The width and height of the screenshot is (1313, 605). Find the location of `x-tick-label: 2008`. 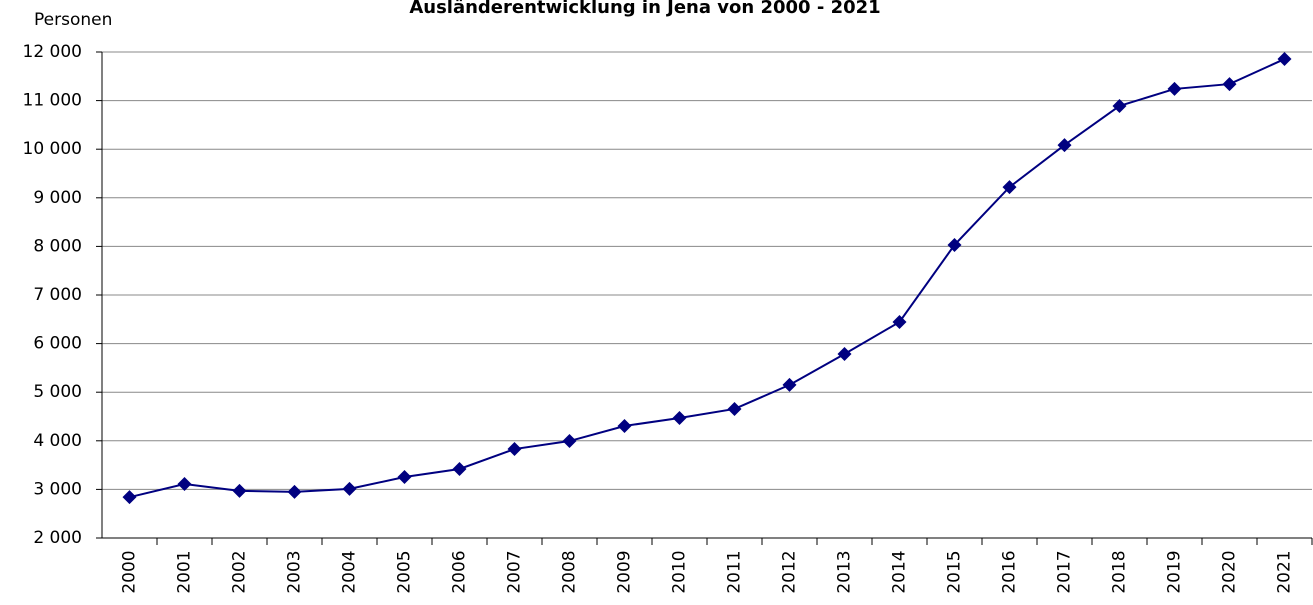

x-tick-label: 2008 is located at coordinates (570, 571).